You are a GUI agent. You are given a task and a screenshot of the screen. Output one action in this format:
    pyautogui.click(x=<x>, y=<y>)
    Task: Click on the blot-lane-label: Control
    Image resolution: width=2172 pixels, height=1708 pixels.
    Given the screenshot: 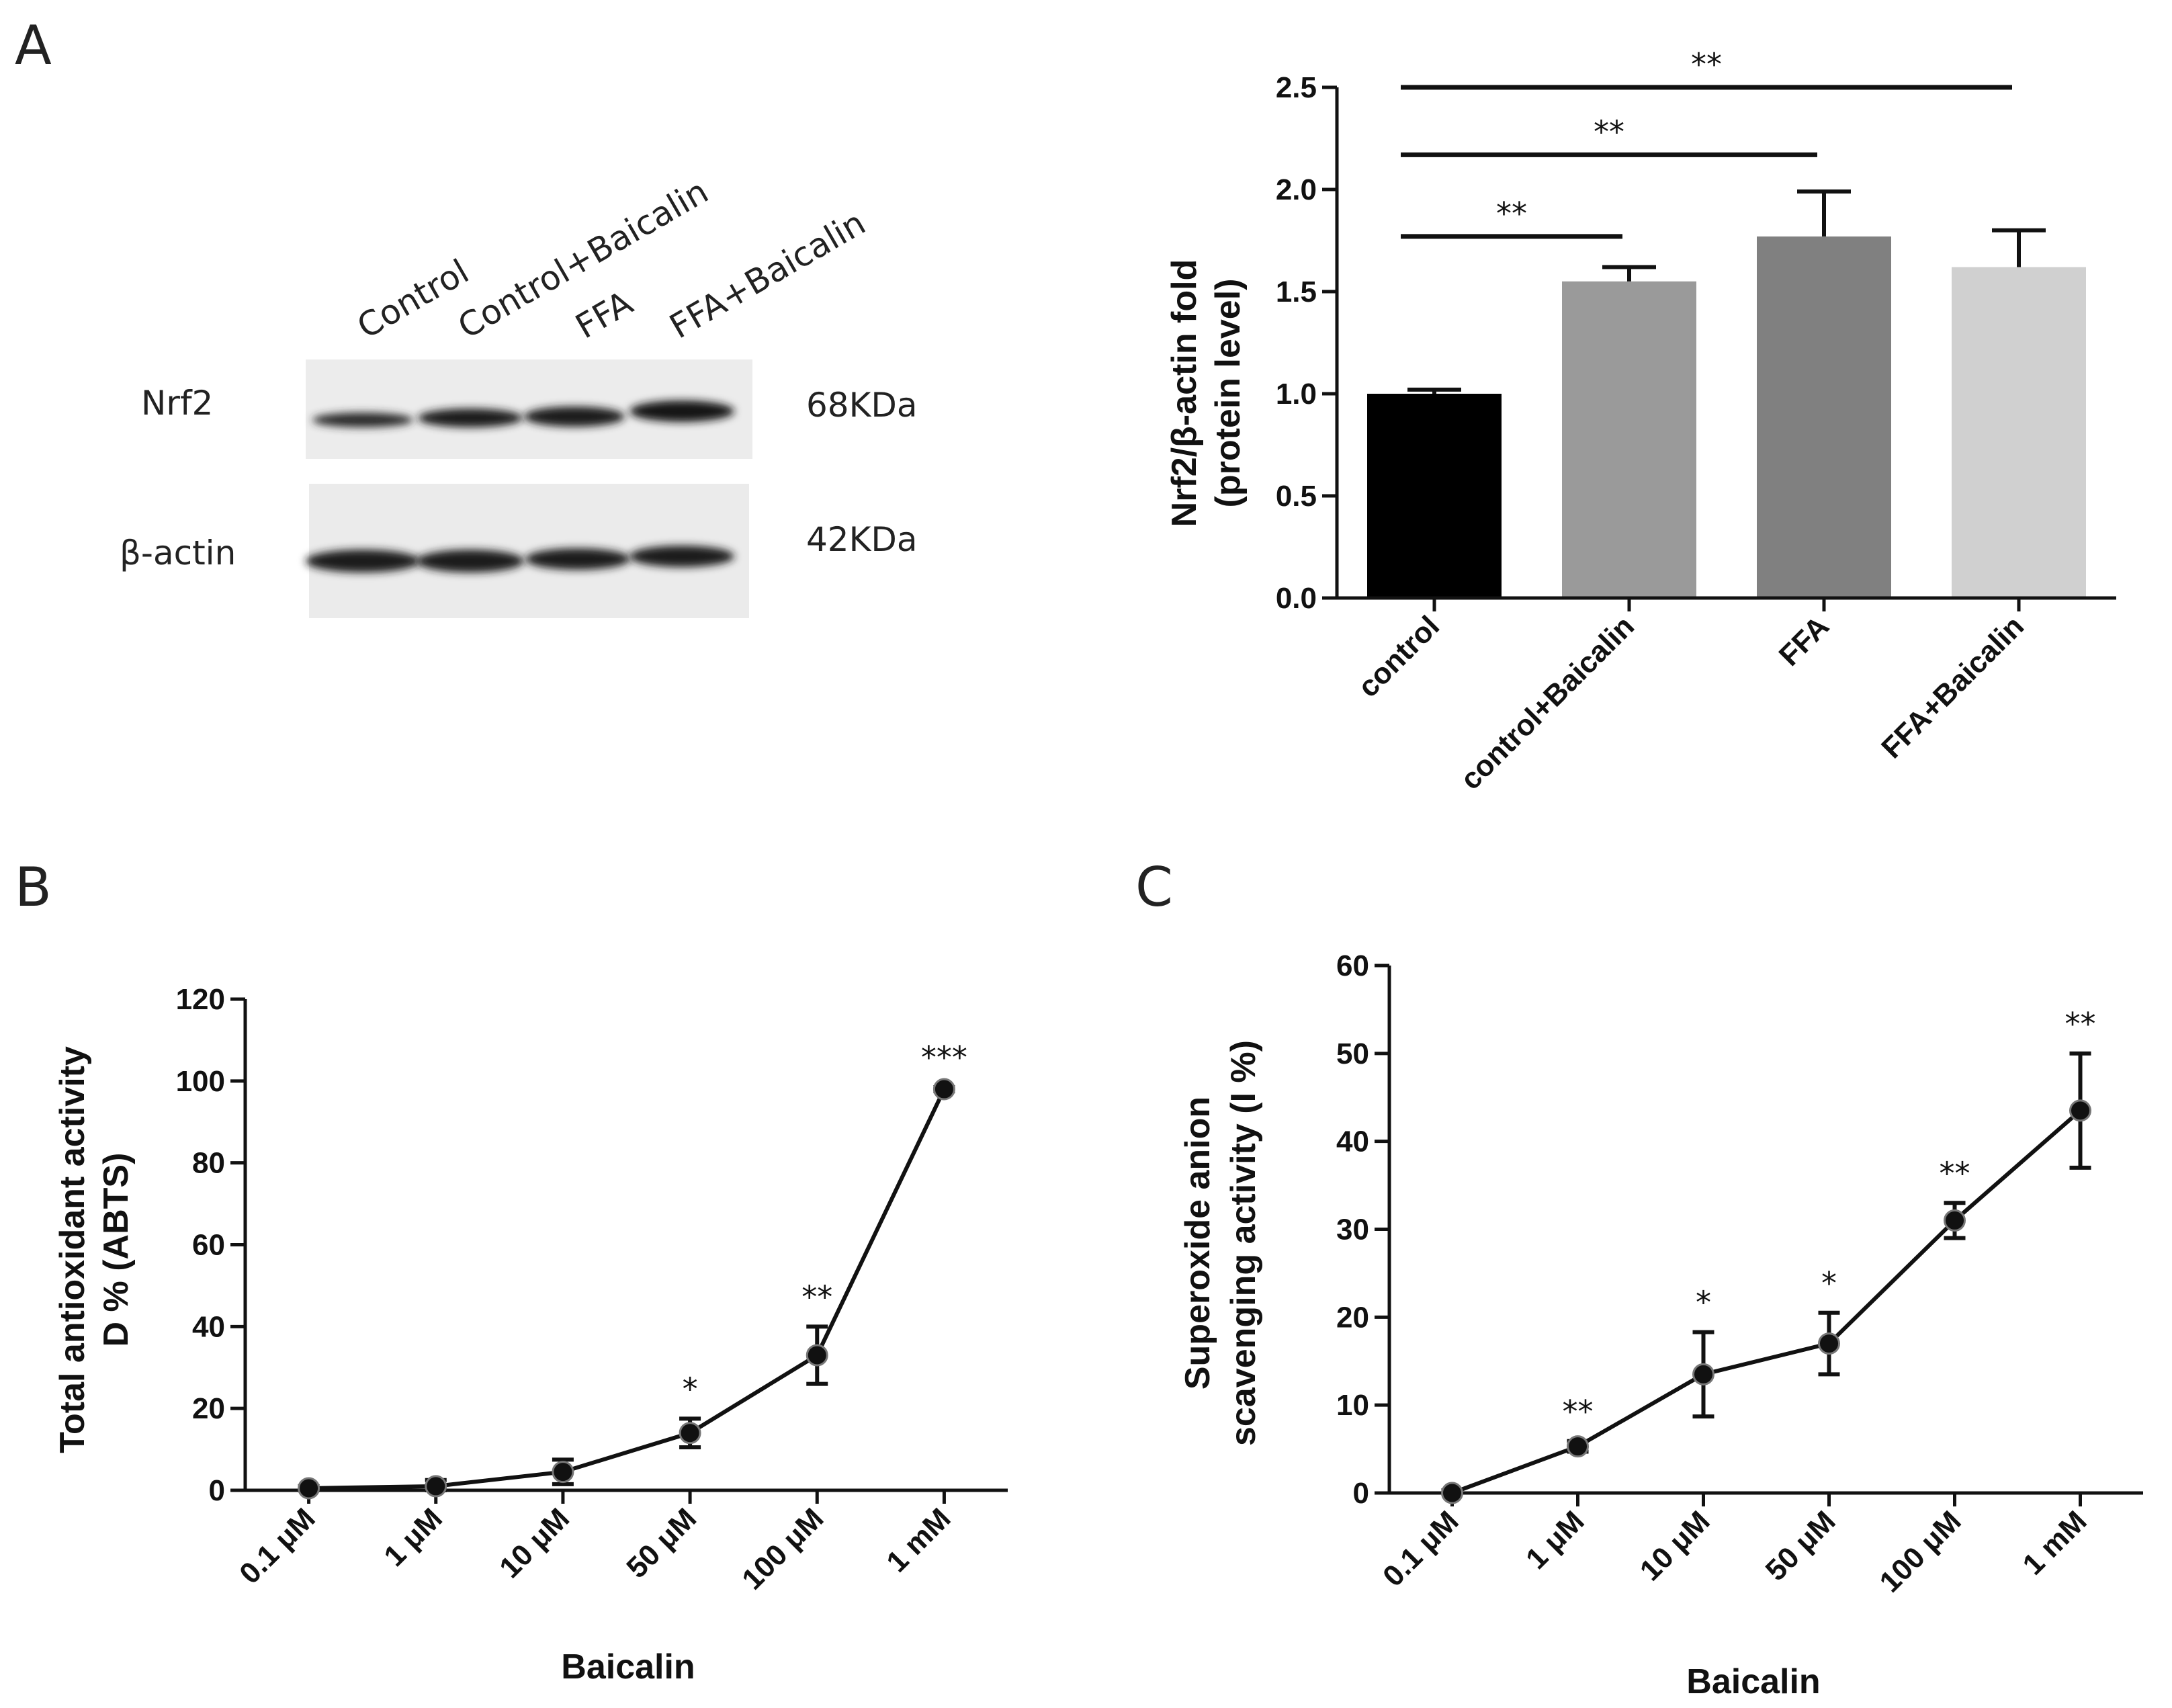 What is the action you would take?
    pyautogui.click(x=413, y=299)
    